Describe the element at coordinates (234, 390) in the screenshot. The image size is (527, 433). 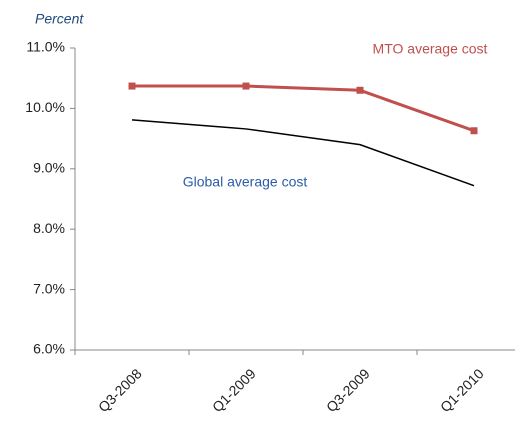
I see `x-tick-label: Q1-2009` at that location.